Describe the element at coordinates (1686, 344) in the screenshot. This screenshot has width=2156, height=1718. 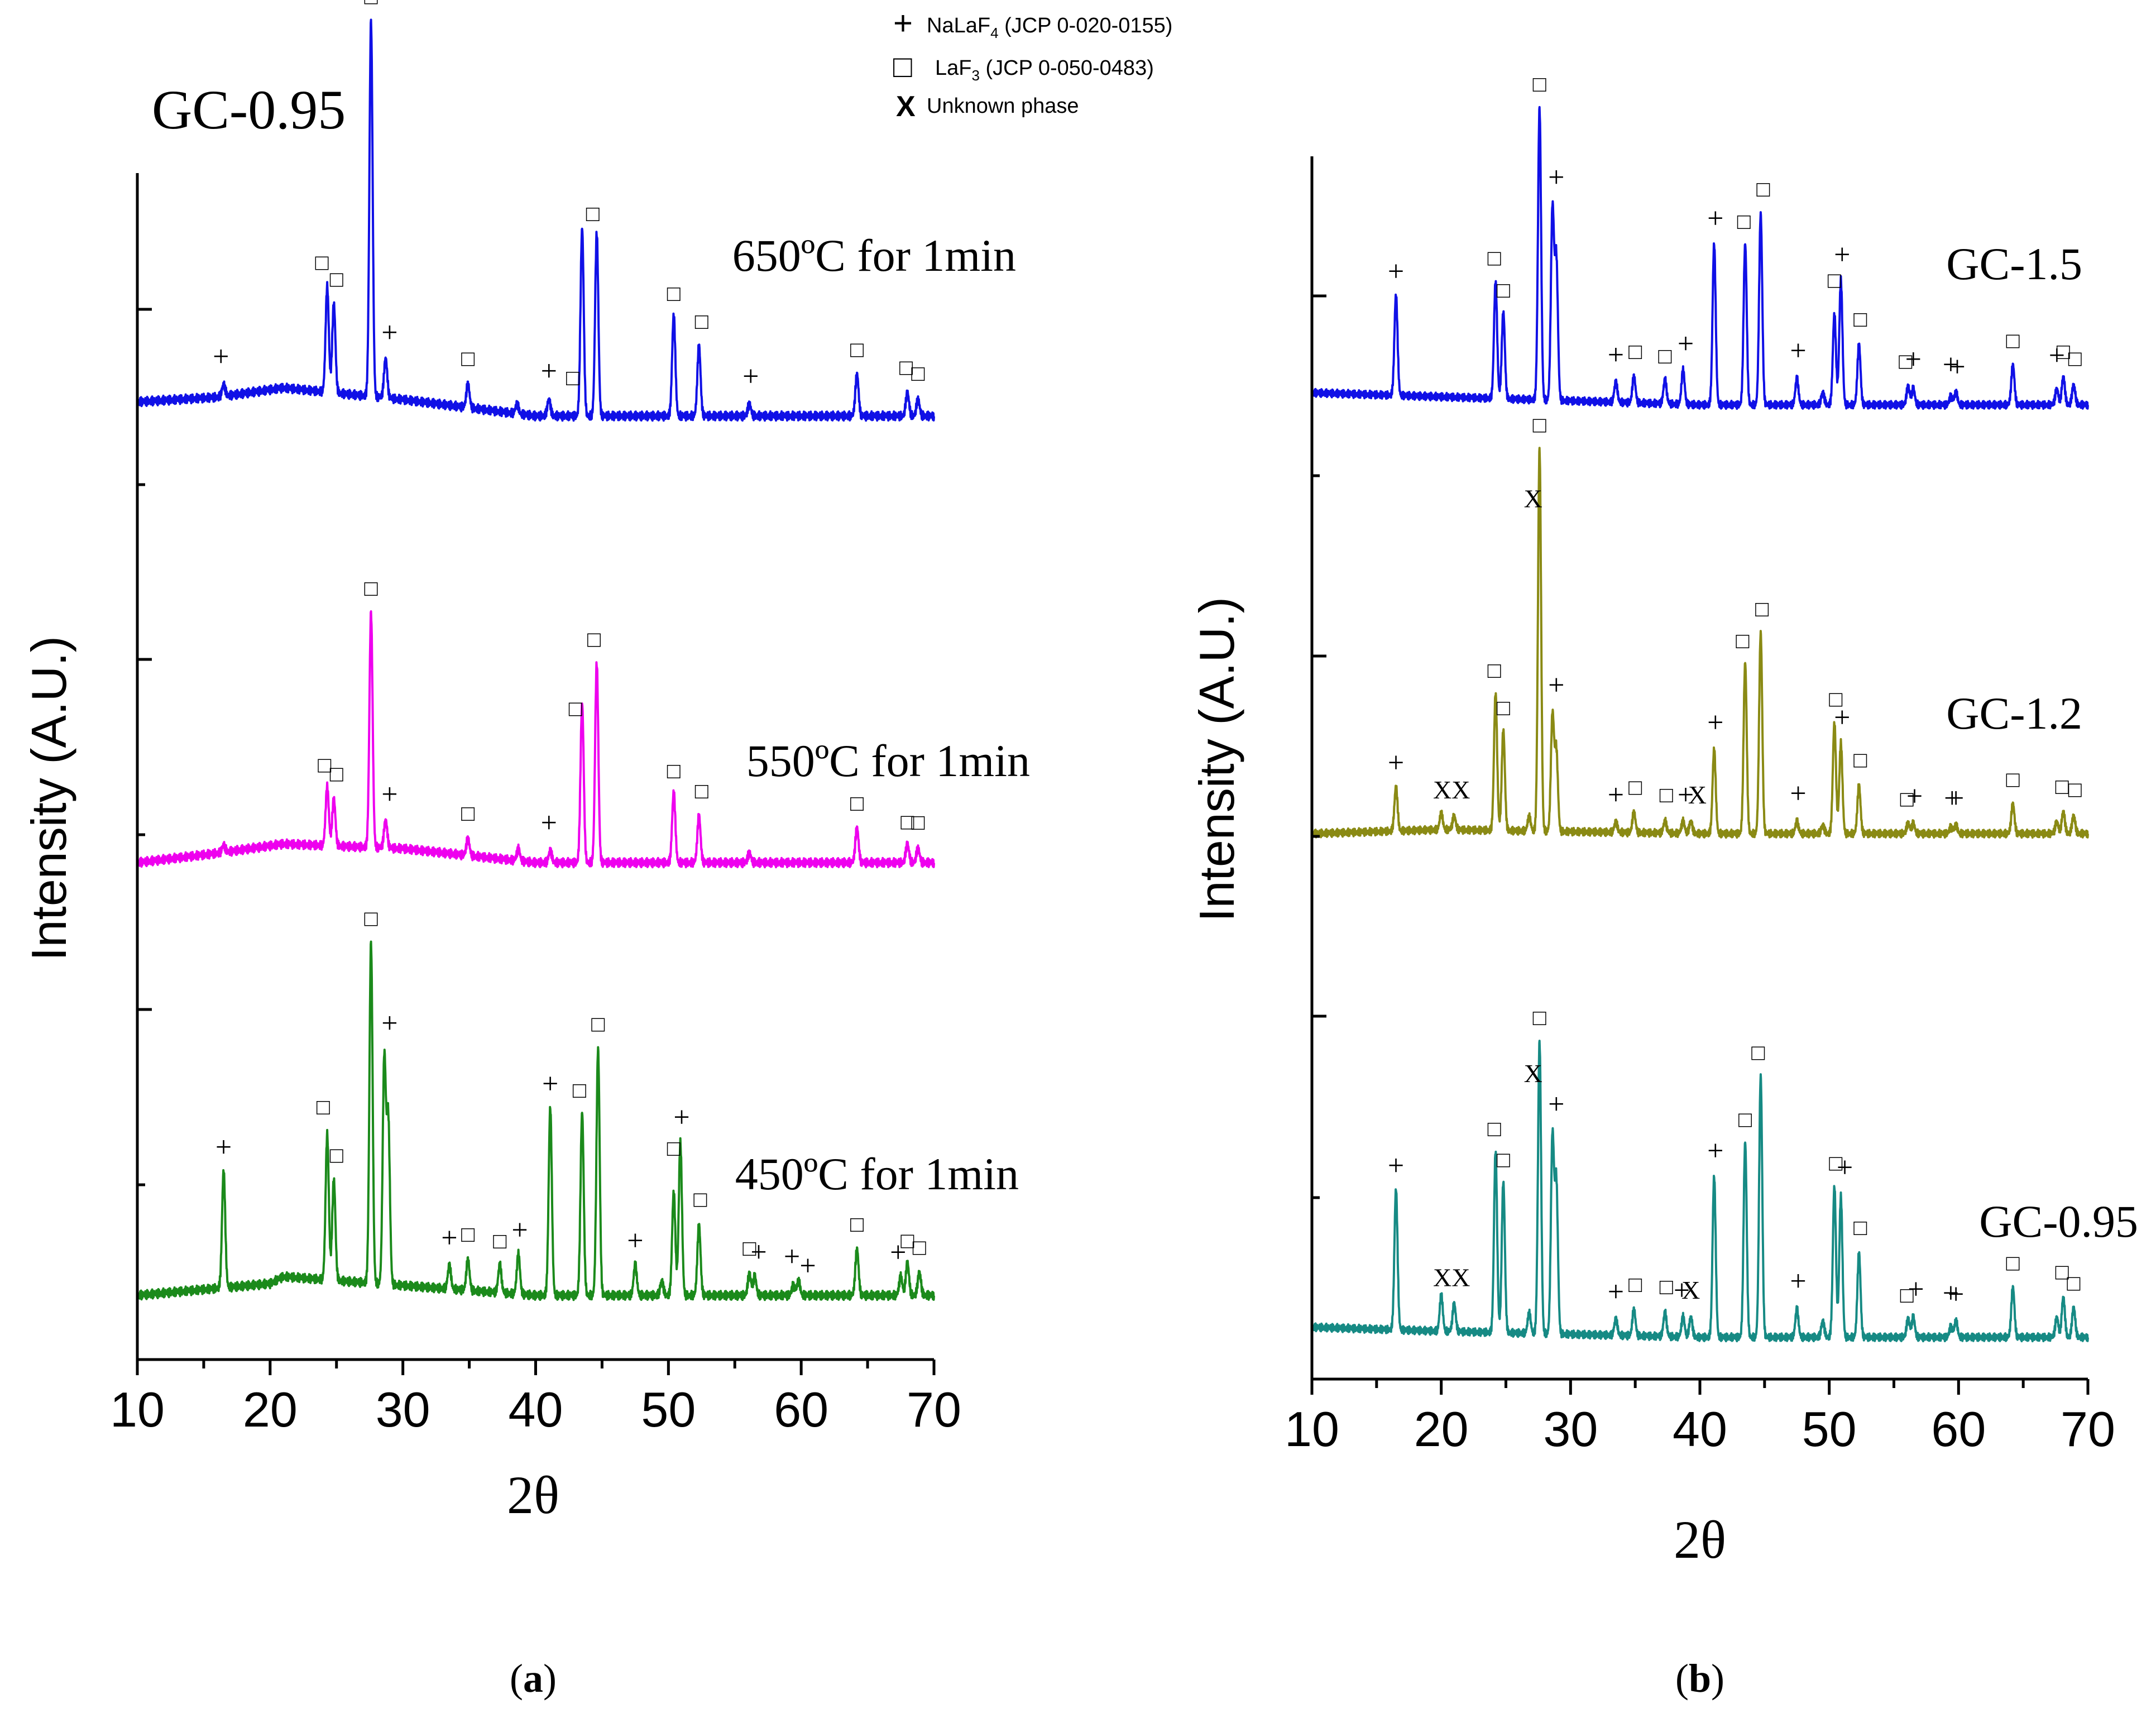
I see `peak-marker-gc-0-95-8: +` at that location.